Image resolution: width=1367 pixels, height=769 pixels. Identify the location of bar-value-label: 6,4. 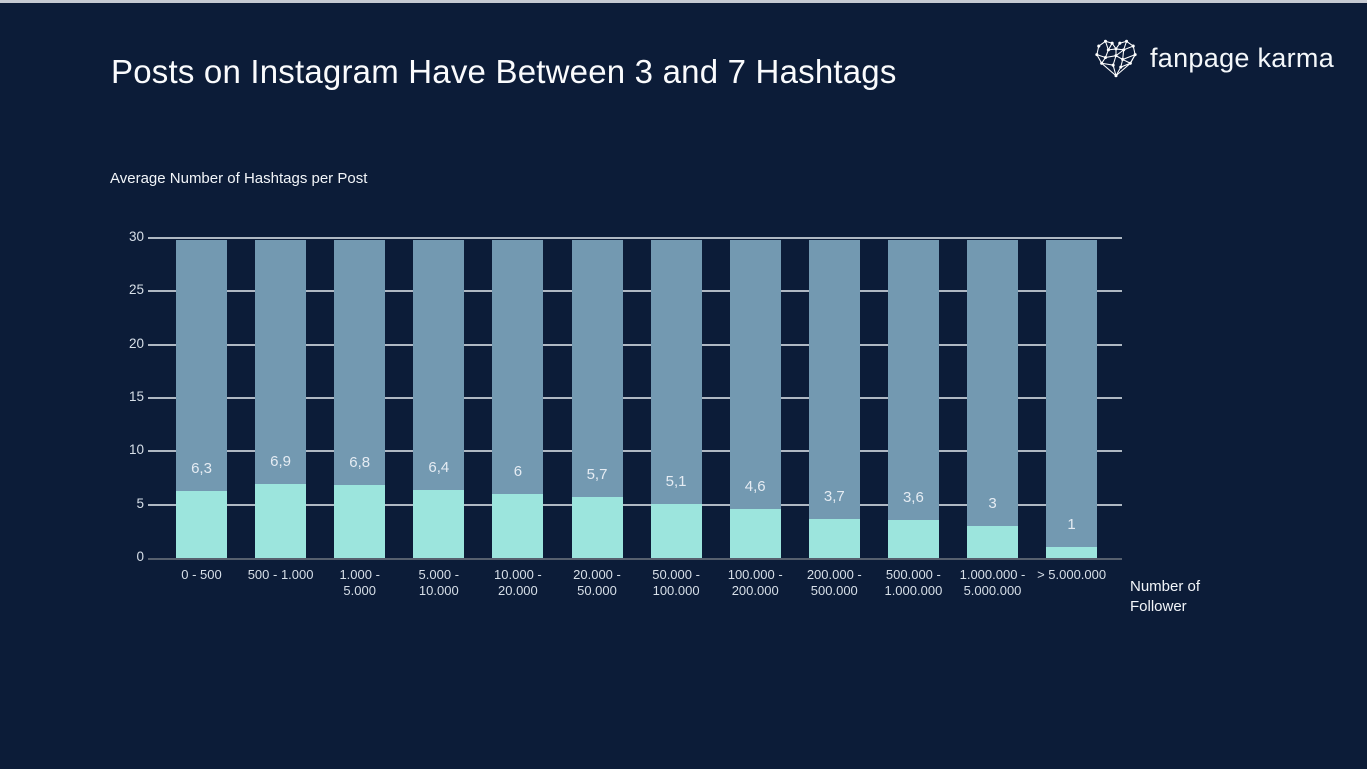
(439, 467).